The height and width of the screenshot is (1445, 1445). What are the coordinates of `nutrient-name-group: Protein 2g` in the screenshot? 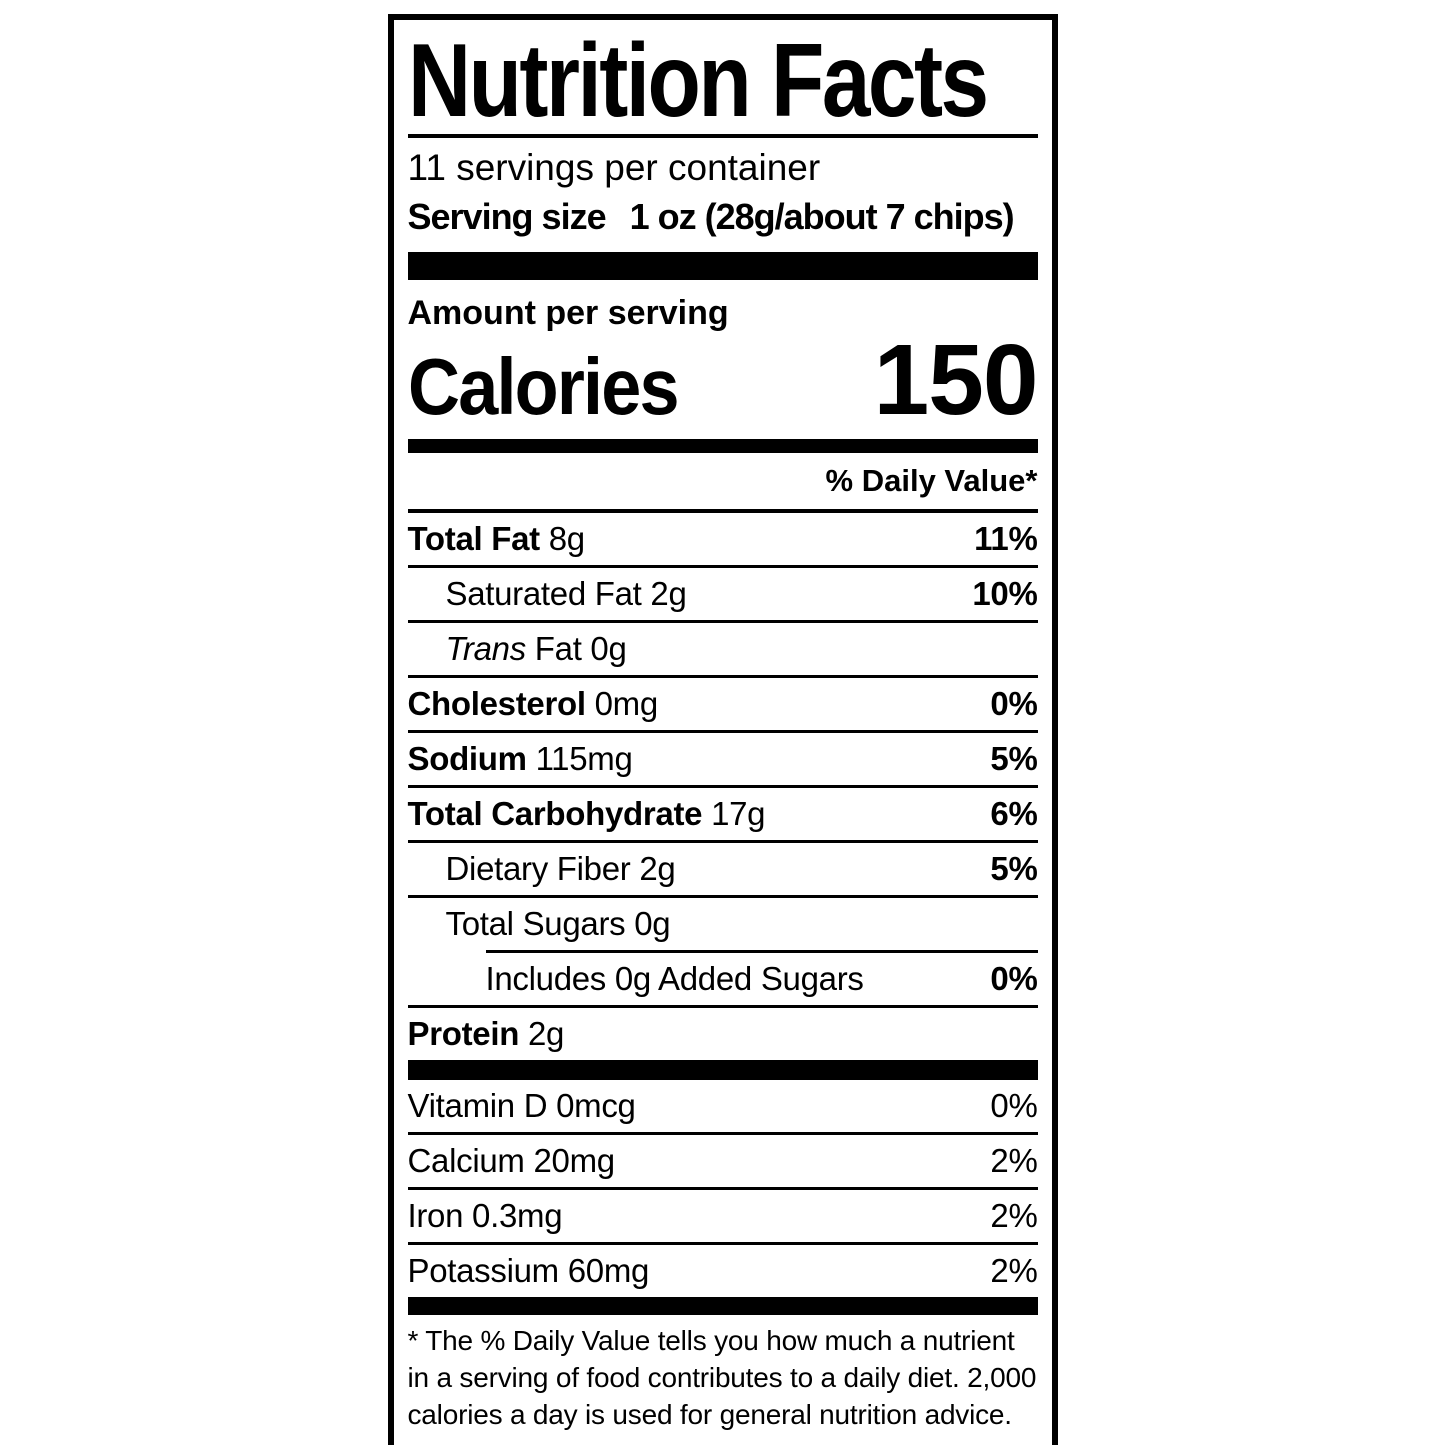 It's located at (486, 1034).